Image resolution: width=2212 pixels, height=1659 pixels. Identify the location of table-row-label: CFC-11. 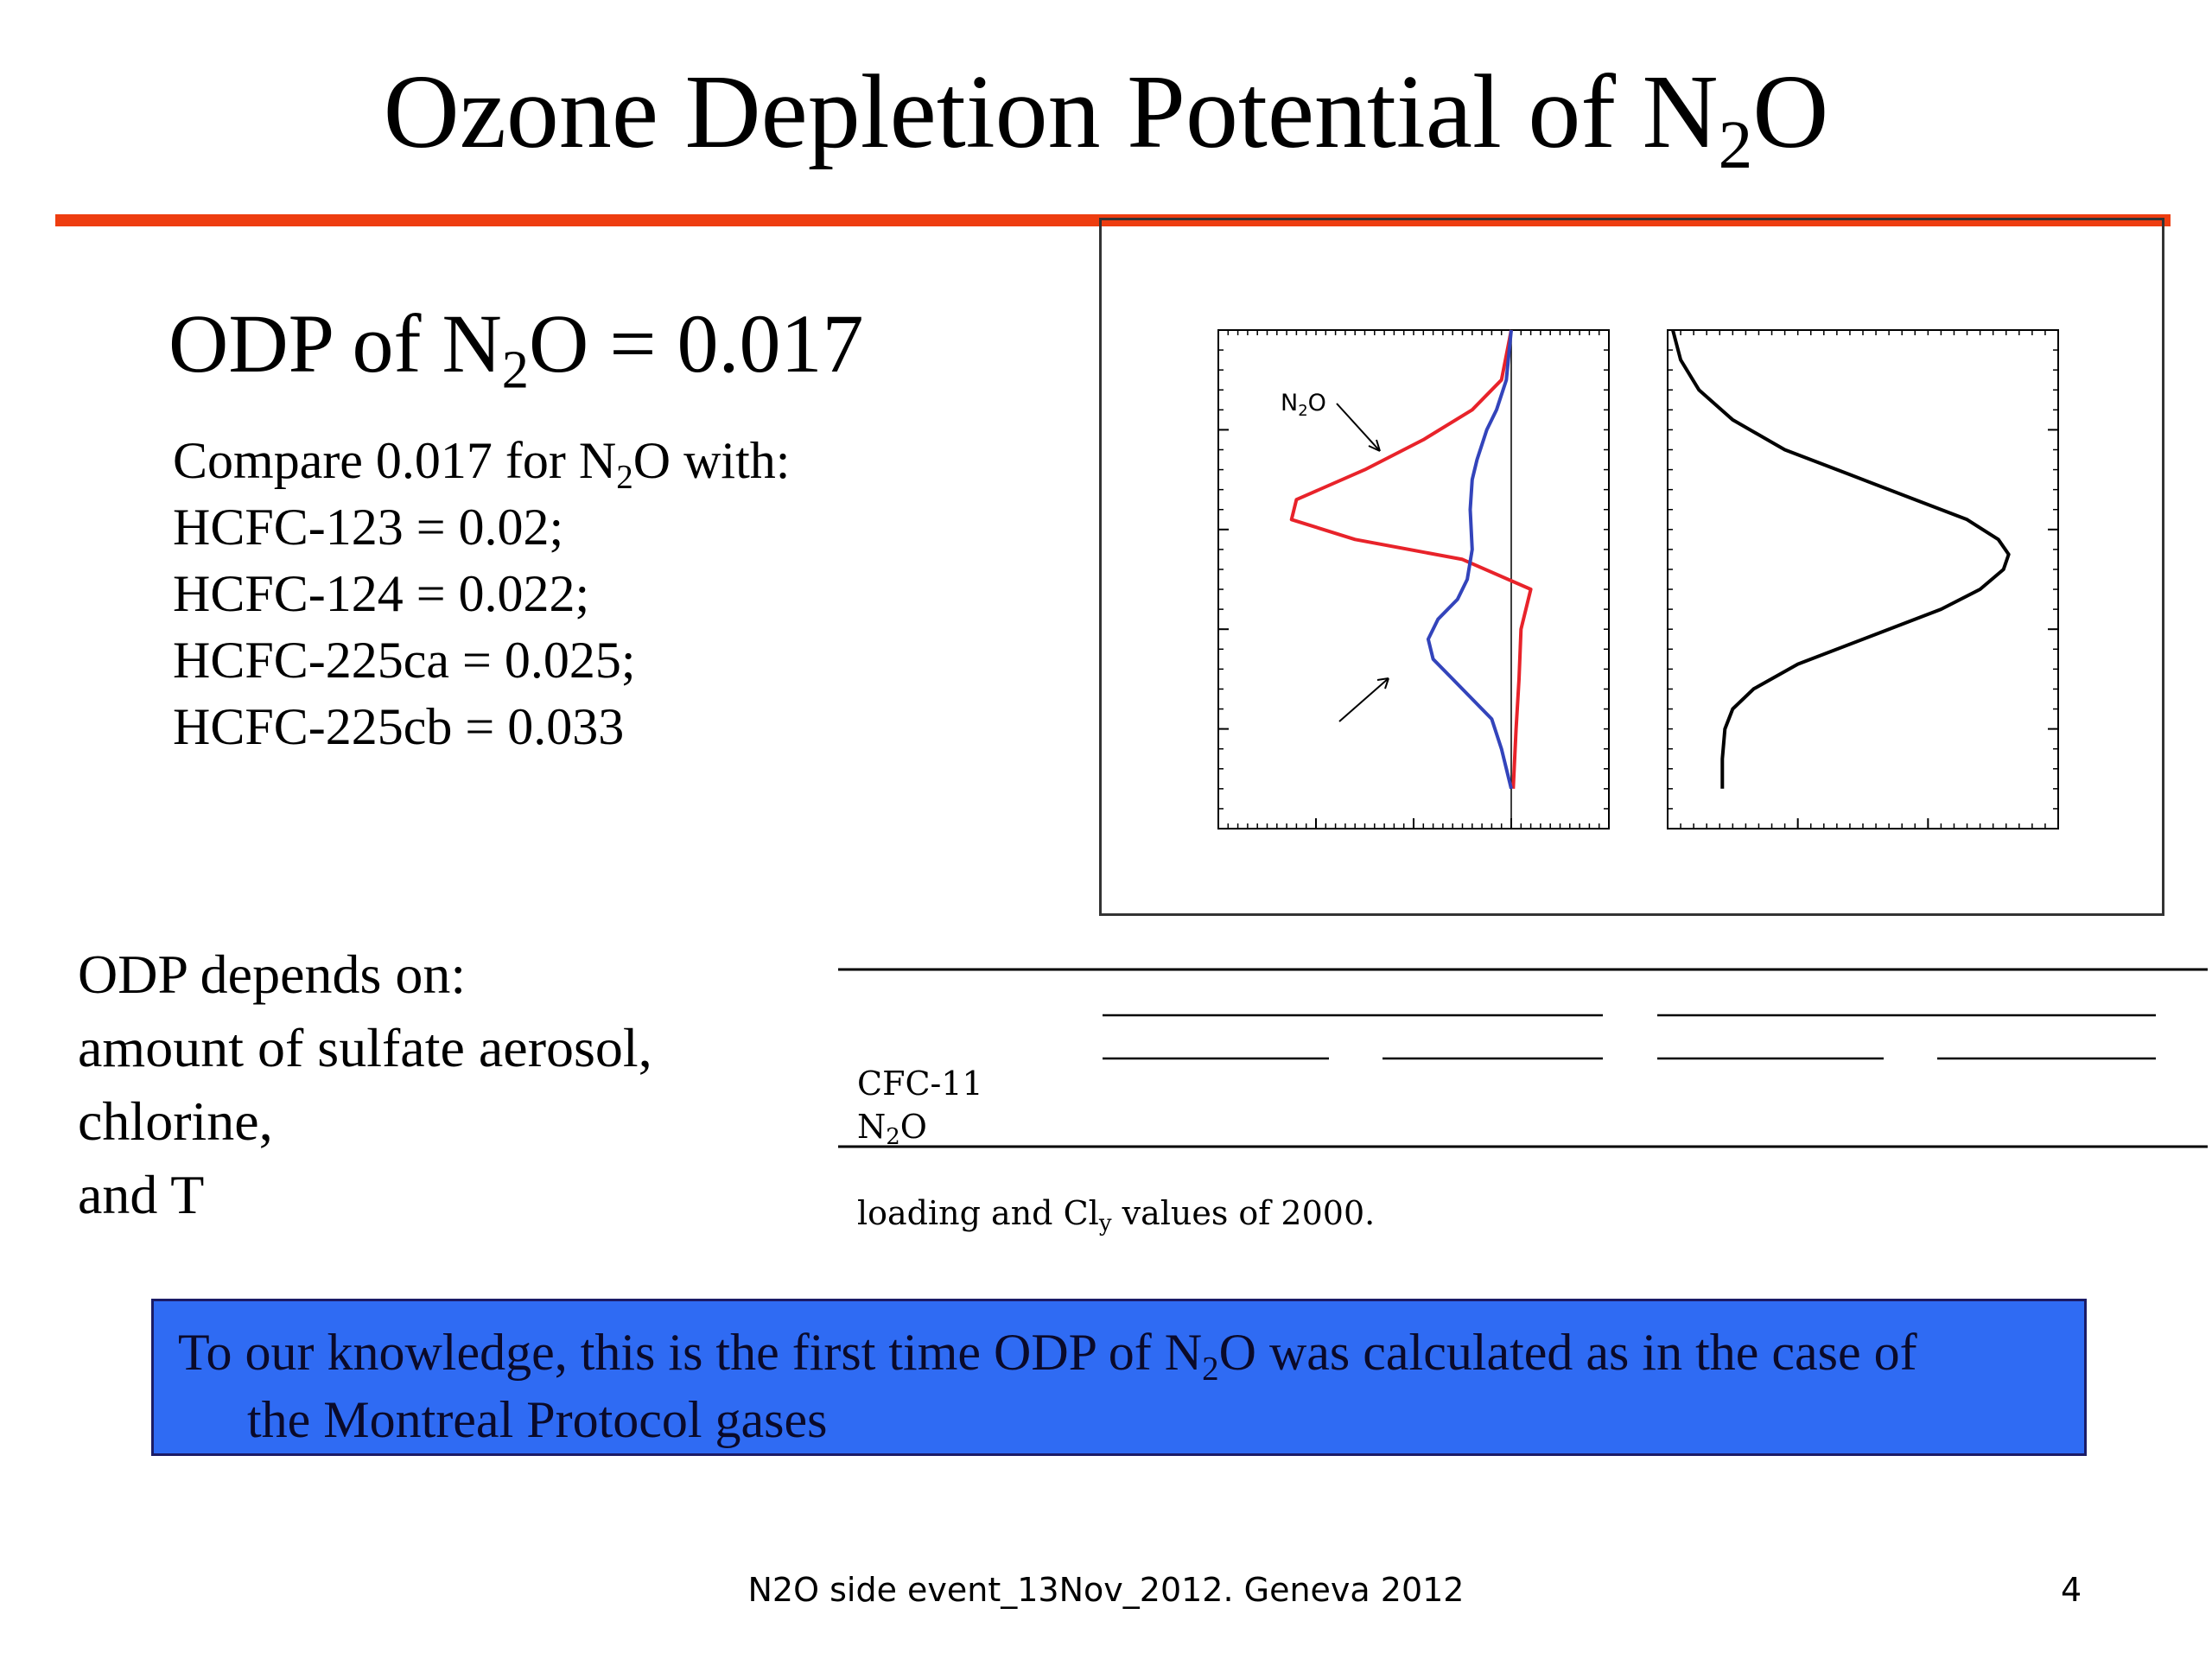
(920, 1084).